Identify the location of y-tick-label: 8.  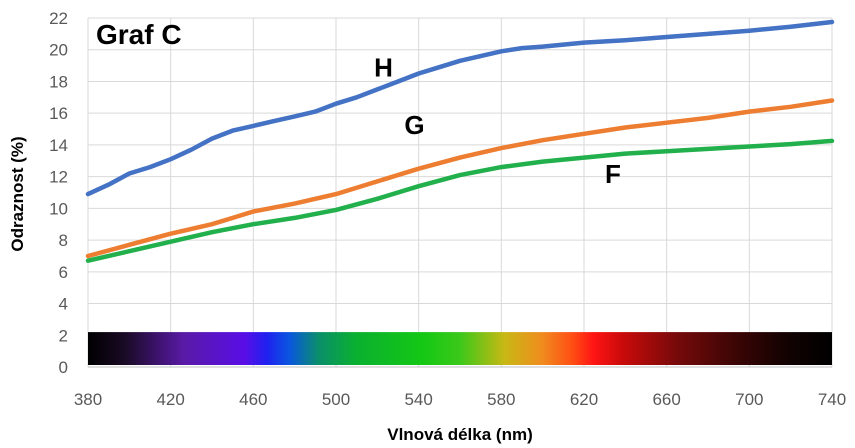
(63, 240).